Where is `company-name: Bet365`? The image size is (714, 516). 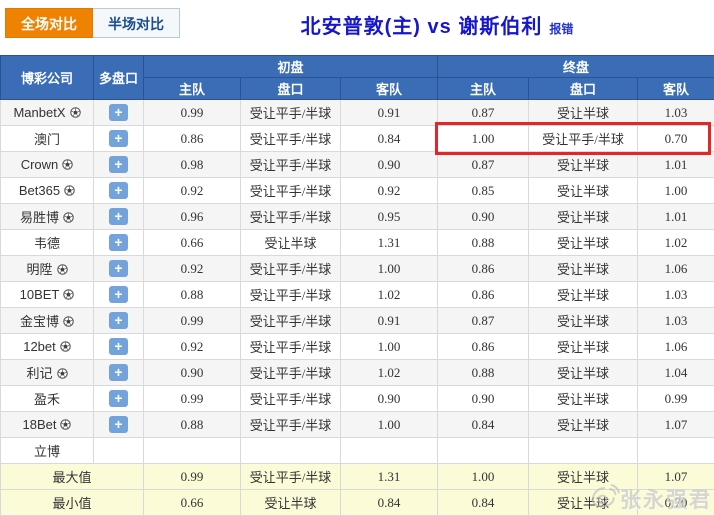 company-name: Bet365 is located at coordinates (47, 190).